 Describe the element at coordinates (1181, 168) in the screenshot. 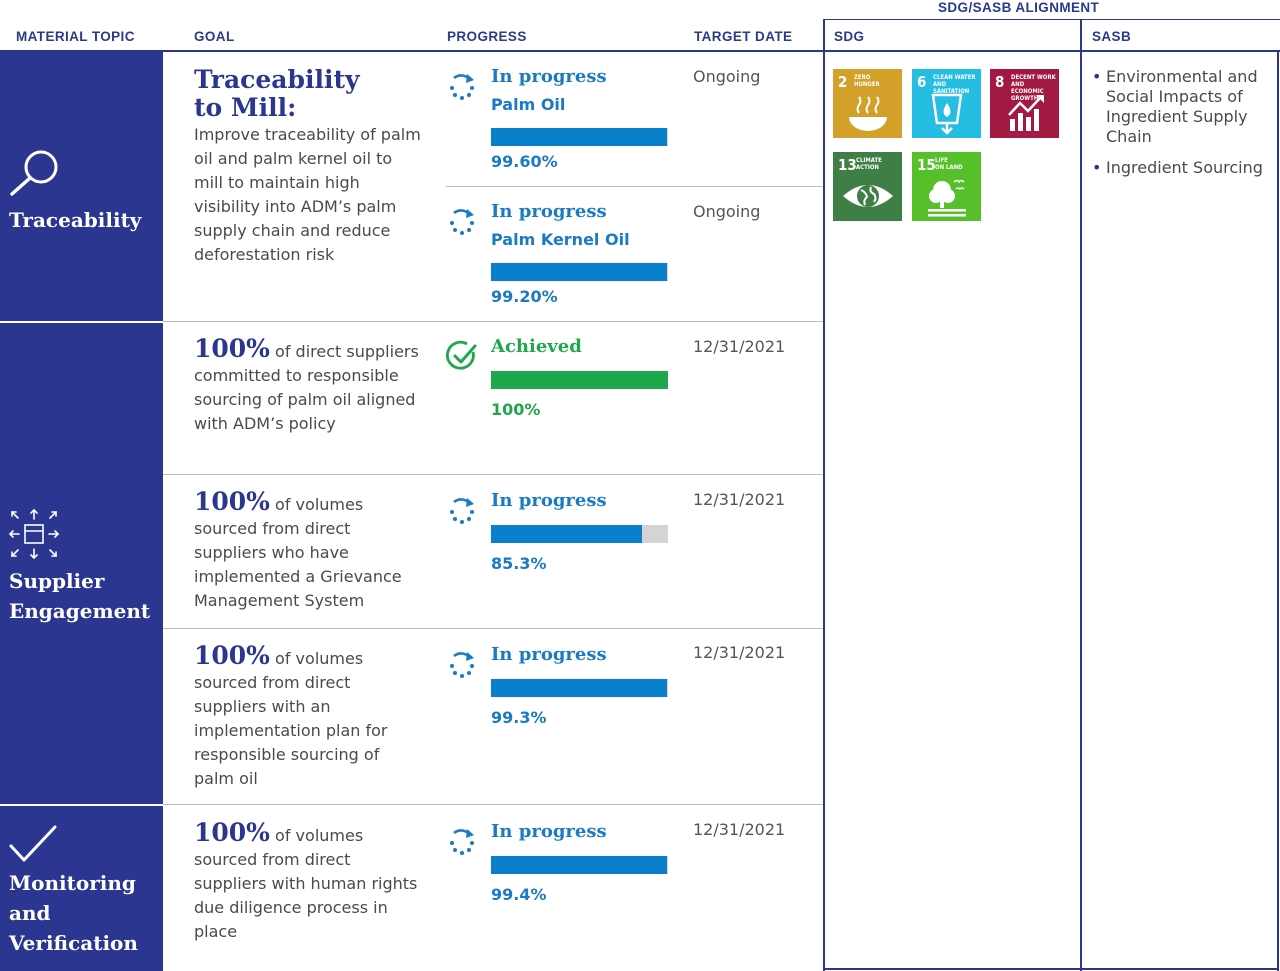

I see `sasb-item: Ingredient Sourcing` at that location.